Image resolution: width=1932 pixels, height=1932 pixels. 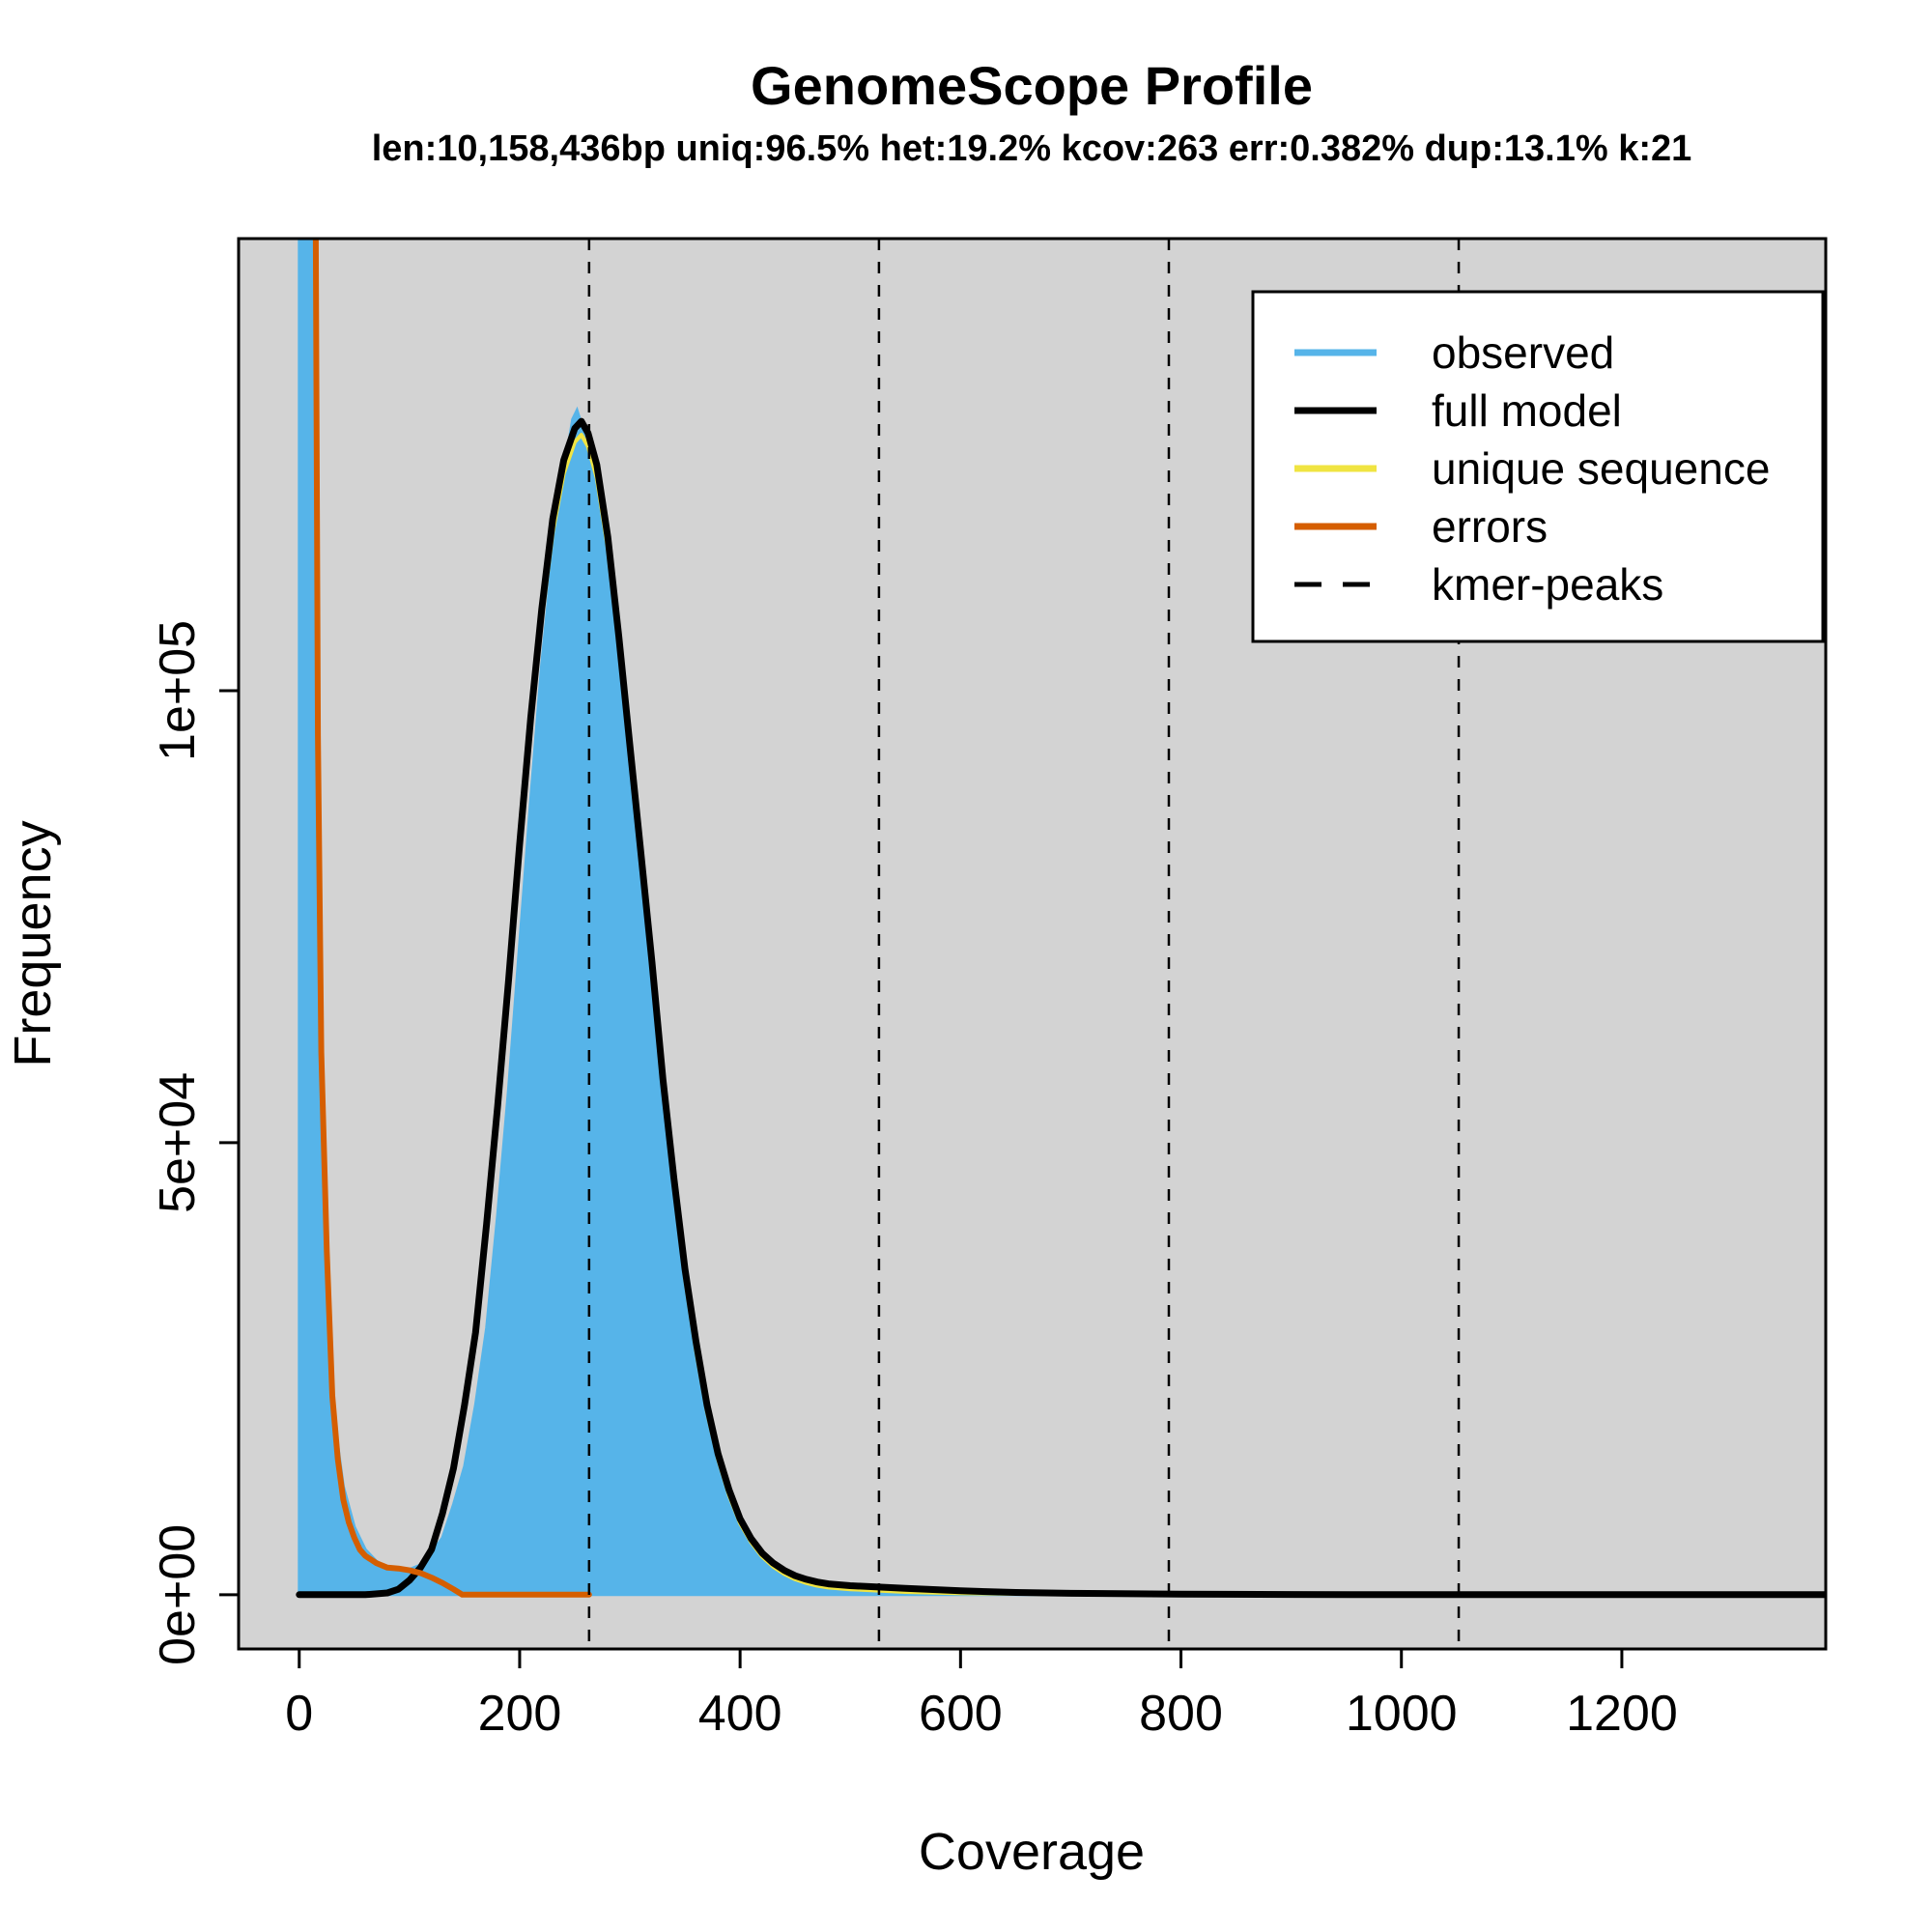 I want to click on x-tick-label: 0, so click(x=299, y=1714).